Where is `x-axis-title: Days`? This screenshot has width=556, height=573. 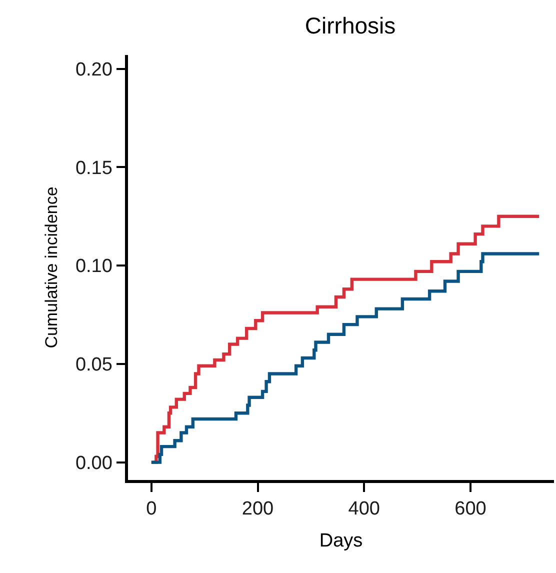 x-axis-title: Days is located at coordinates (341, 541).